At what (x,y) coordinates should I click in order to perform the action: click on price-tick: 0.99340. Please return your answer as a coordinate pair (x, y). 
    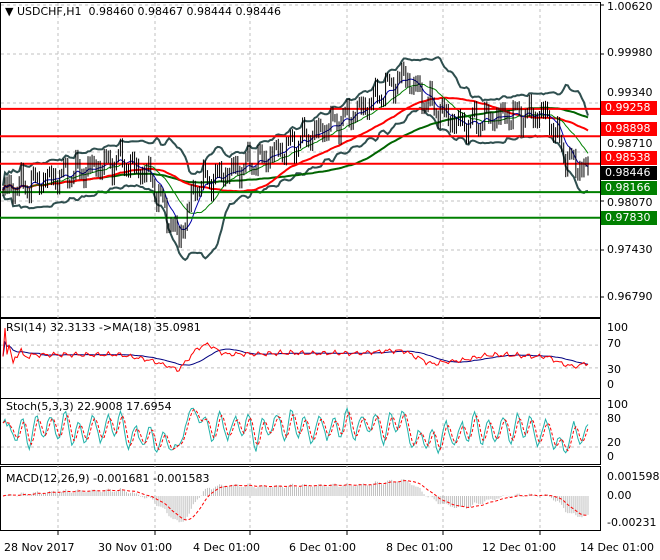
    Looking at the image, I should click on (630, 92).